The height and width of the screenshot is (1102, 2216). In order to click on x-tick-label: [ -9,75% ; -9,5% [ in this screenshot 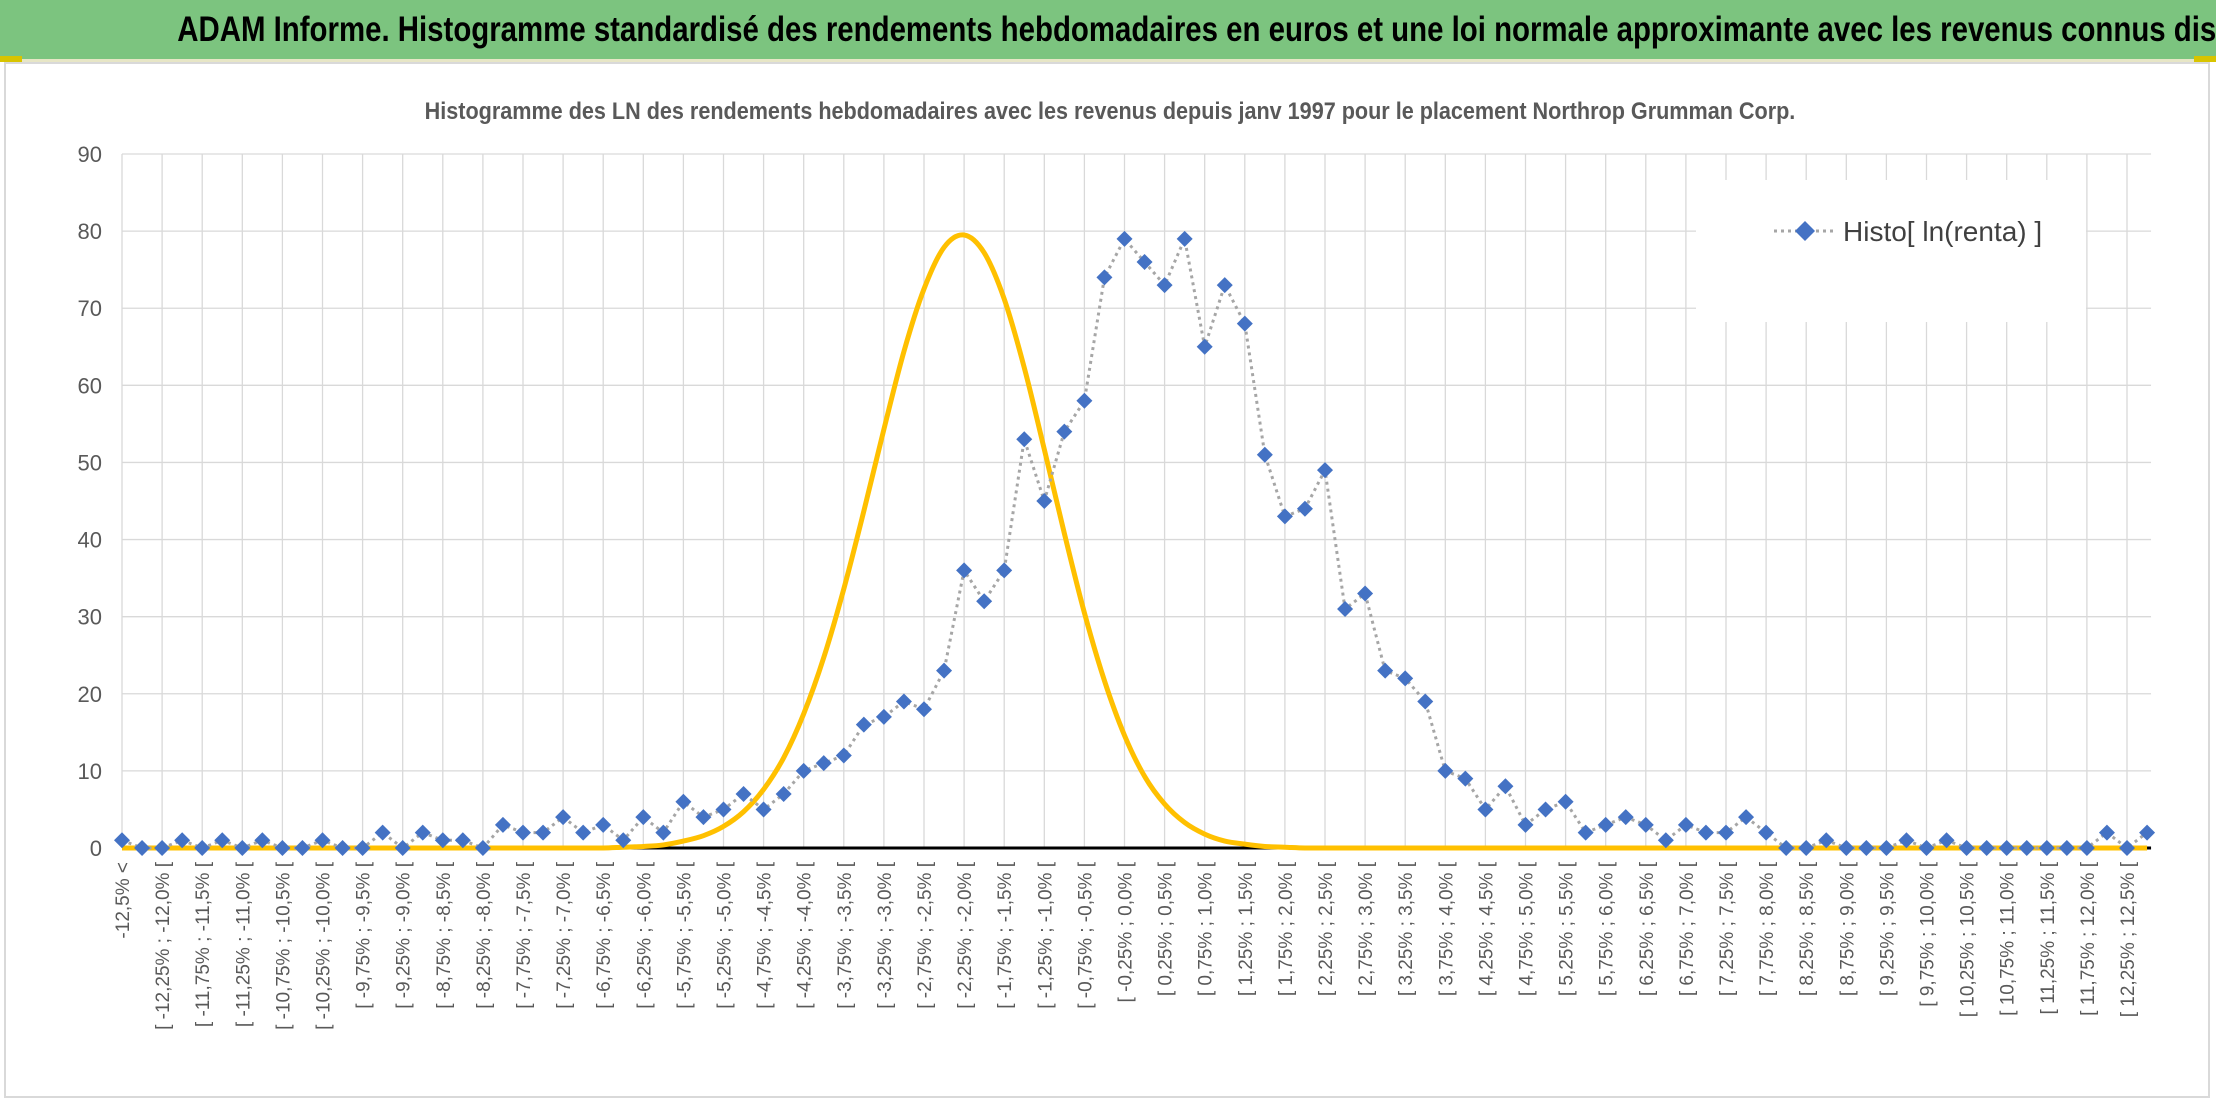, I will do `click(364, 935)`.